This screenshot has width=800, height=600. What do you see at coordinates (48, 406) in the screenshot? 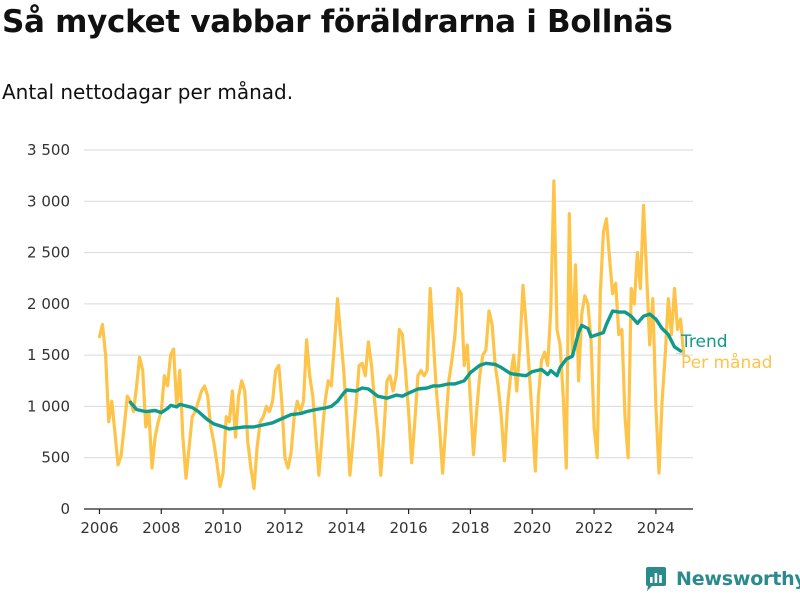
I see `y-tick-label: 1 000` at bounding box center [48, 406].